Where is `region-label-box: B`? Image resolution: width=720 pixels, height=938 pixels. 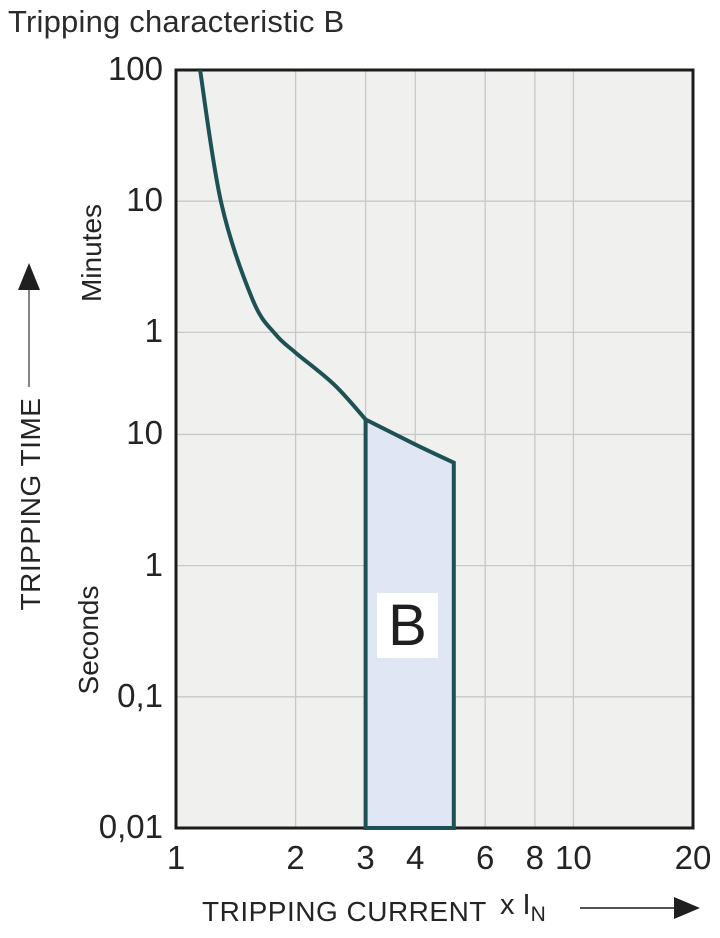 region-label-box: B is located at coordinates (407, 625).